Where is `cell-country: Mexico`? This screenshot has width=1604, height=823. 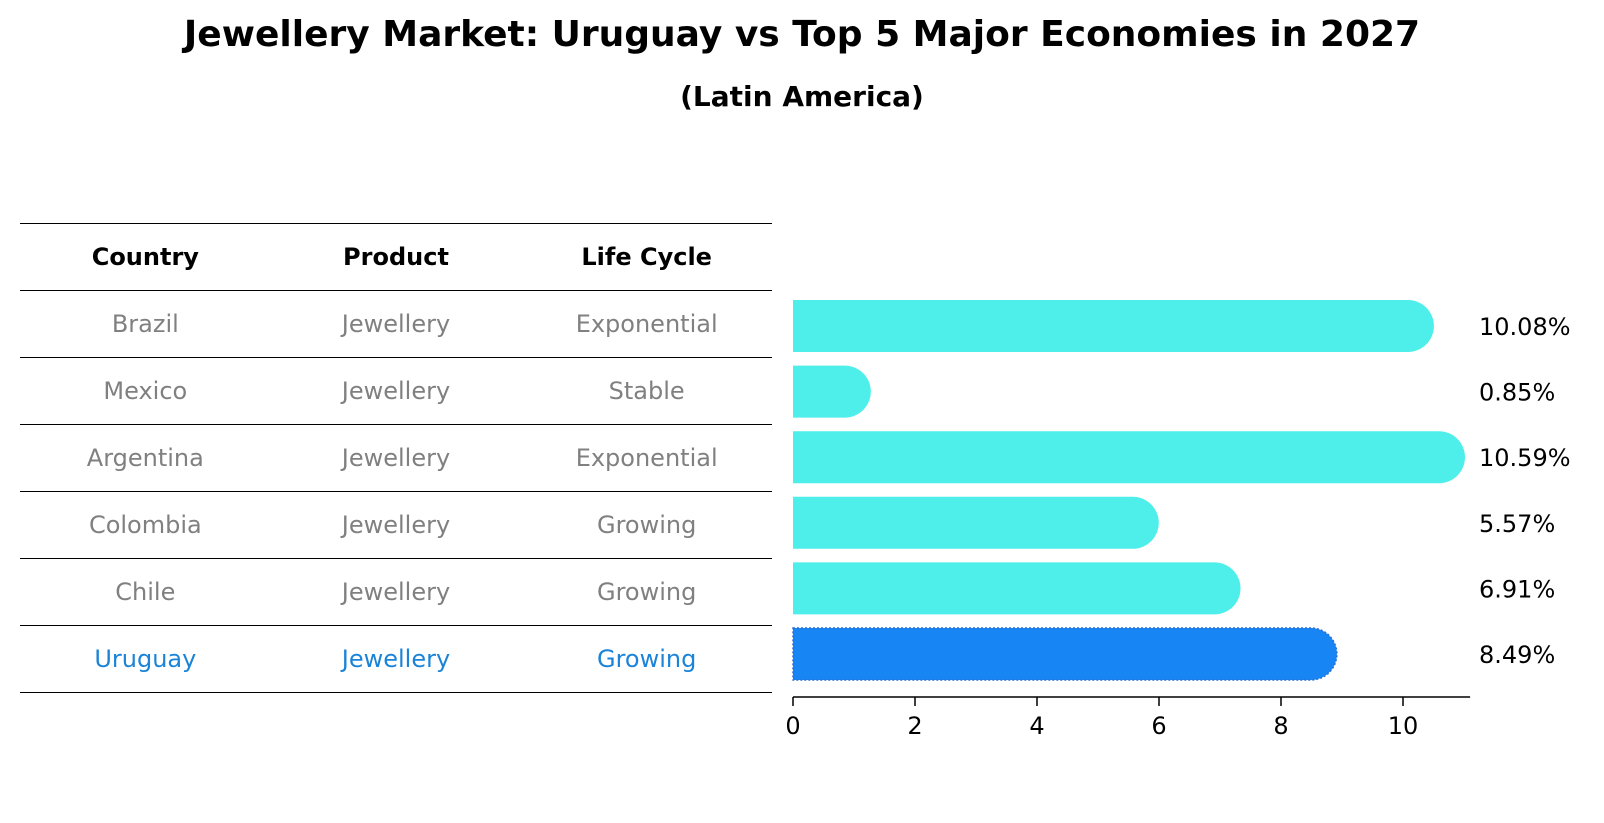
cell-country: Mexico is located at coordinates (145, 391).